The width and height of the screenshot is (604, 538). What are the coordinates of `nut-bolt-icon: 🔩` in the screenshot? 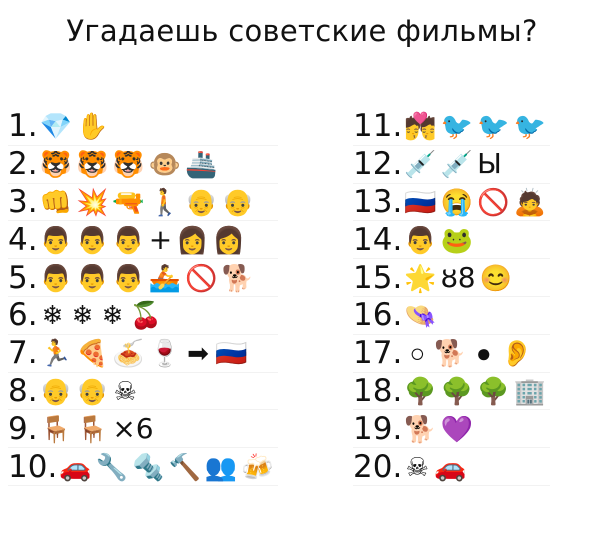 It's located at (148, 466).